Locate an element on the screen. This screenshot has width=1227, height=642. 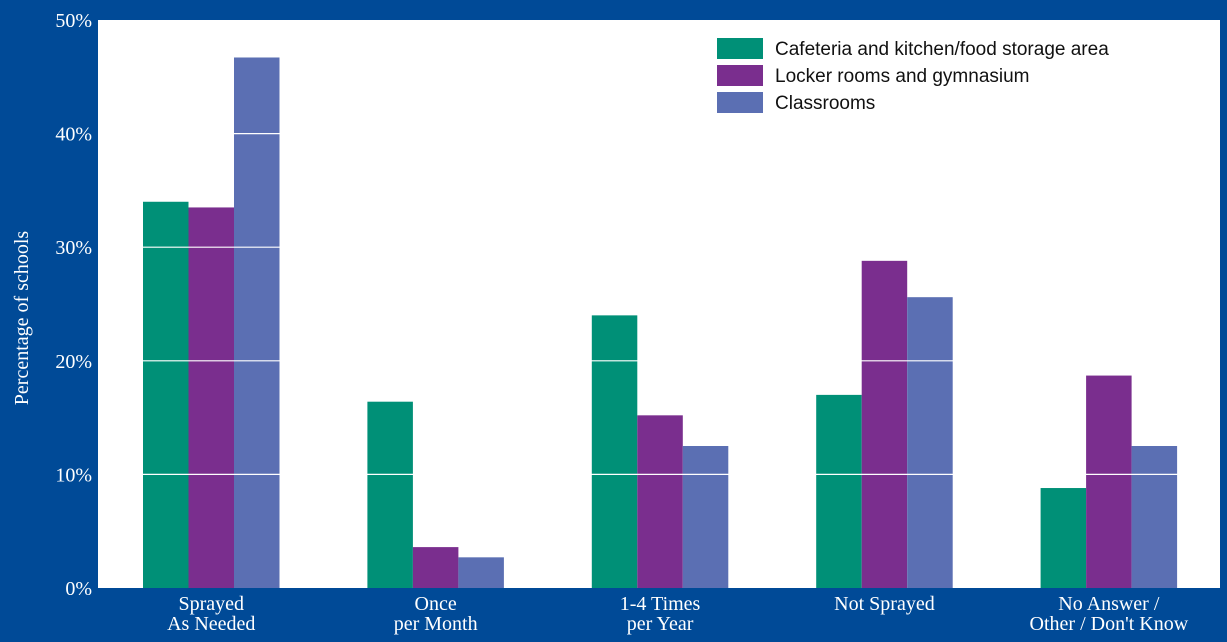
x-category-label: Not Sprayed is located at coordinates (884, 604).